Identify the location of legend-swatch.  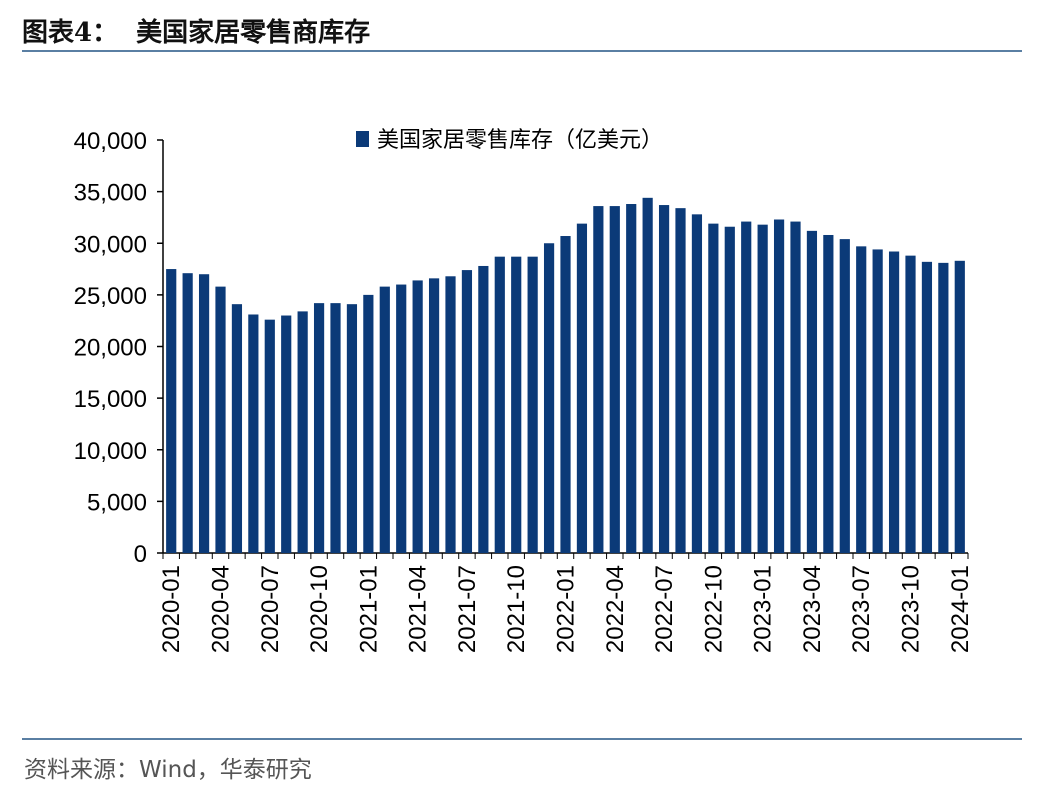
(362, 139).